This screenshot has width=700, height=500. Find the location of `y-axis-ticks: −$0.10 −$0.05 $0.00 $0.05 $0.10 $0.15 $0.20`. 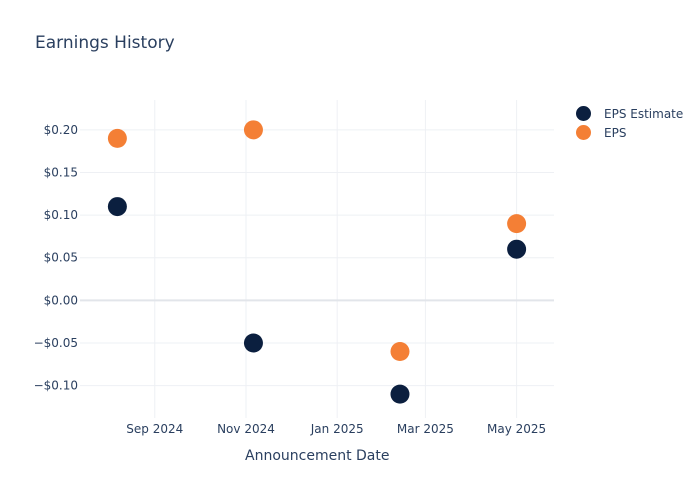

y-axis-ticks: −$0.10 −$0.05 $0.00 $0.05 $0.10 $0.15 $0.20 is located at coordinates (56, 258).